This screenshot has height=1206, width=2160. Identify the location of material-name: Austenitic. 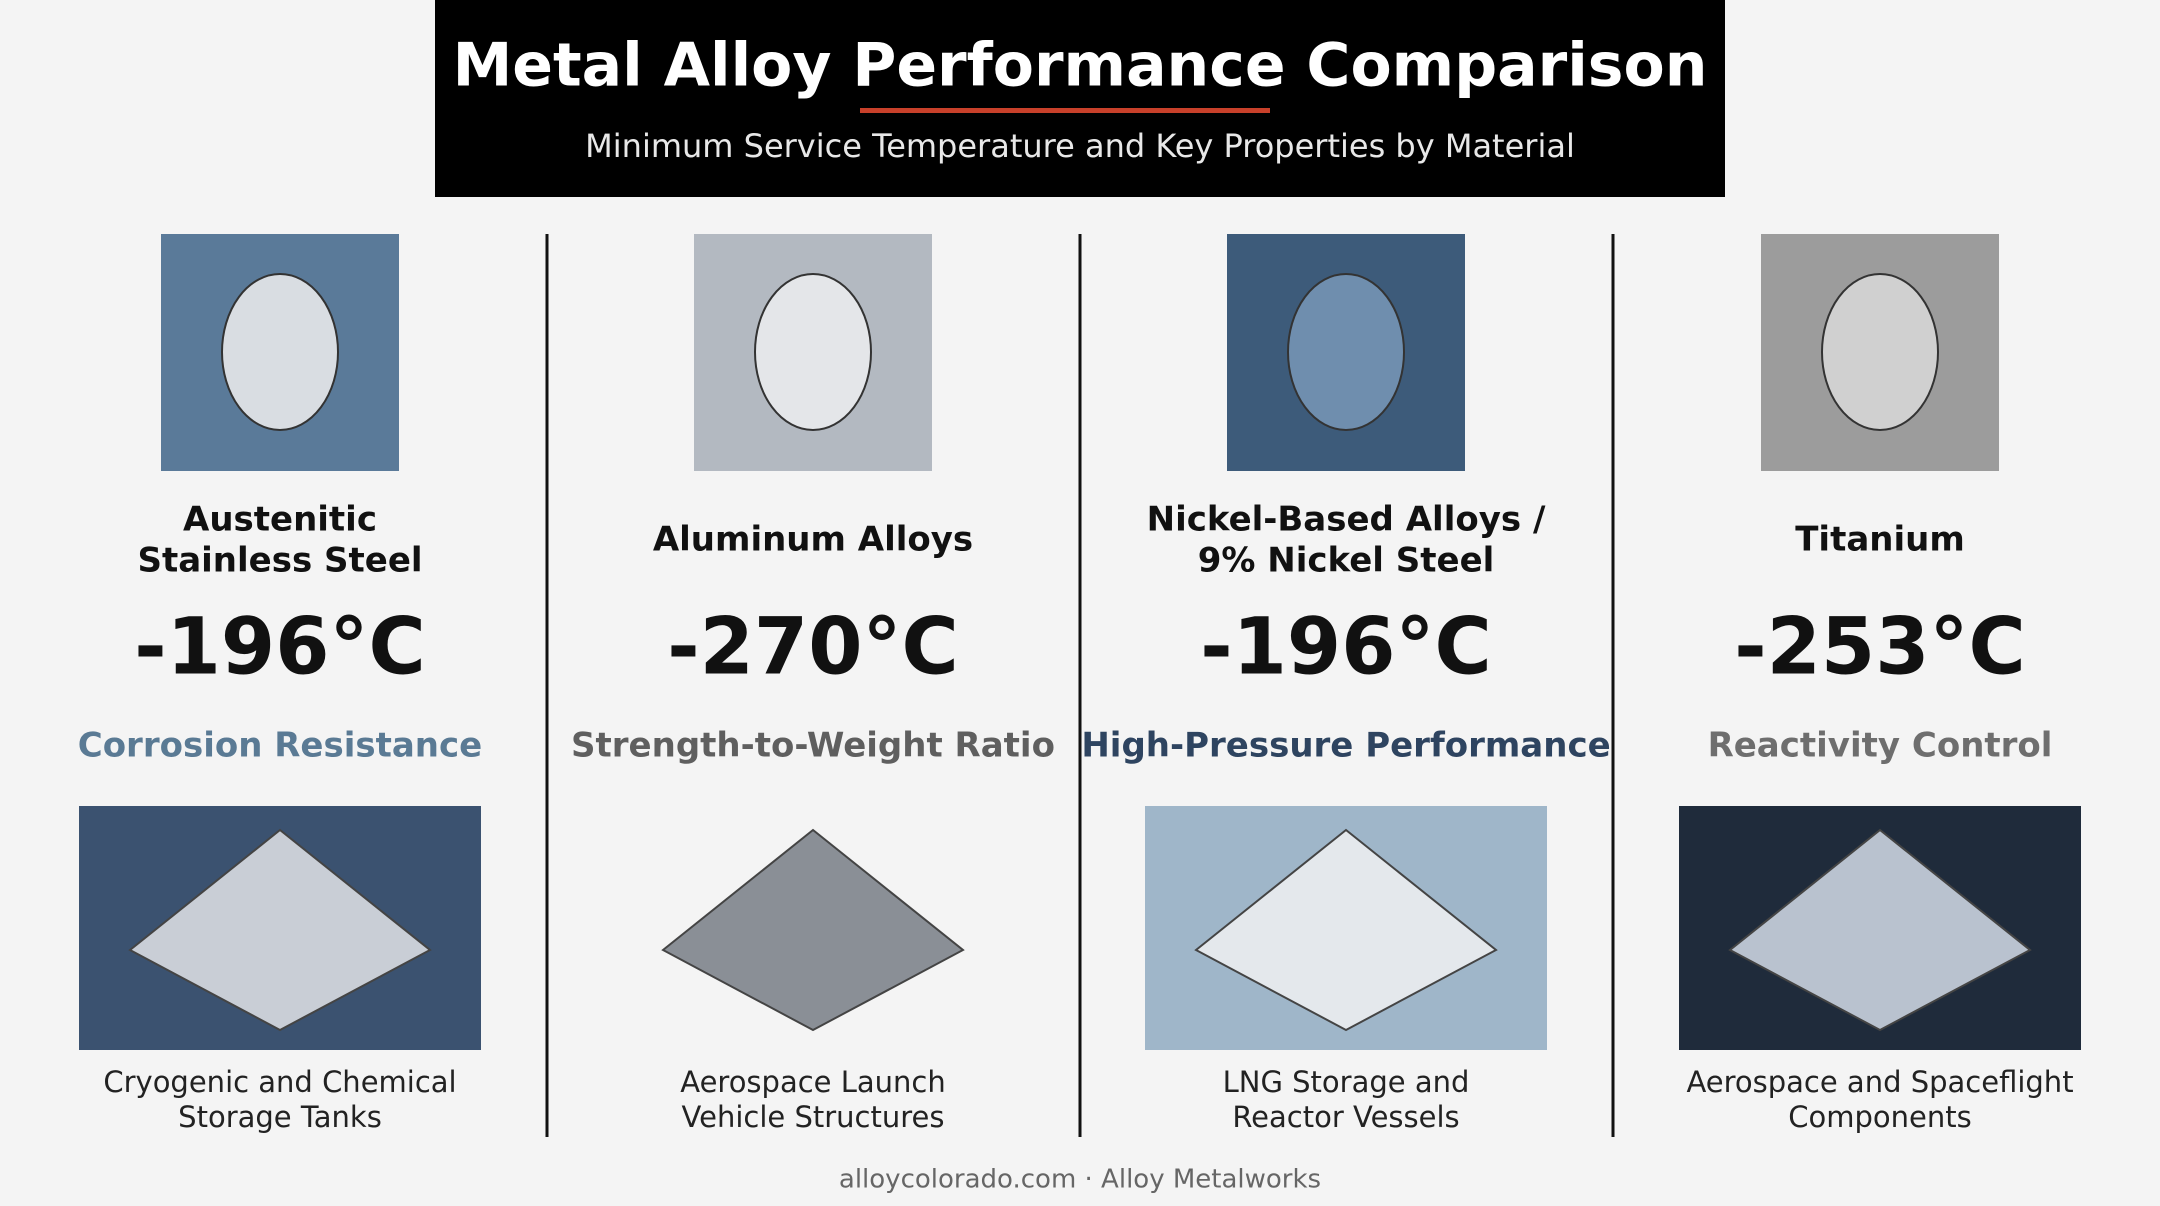
(280, 520).